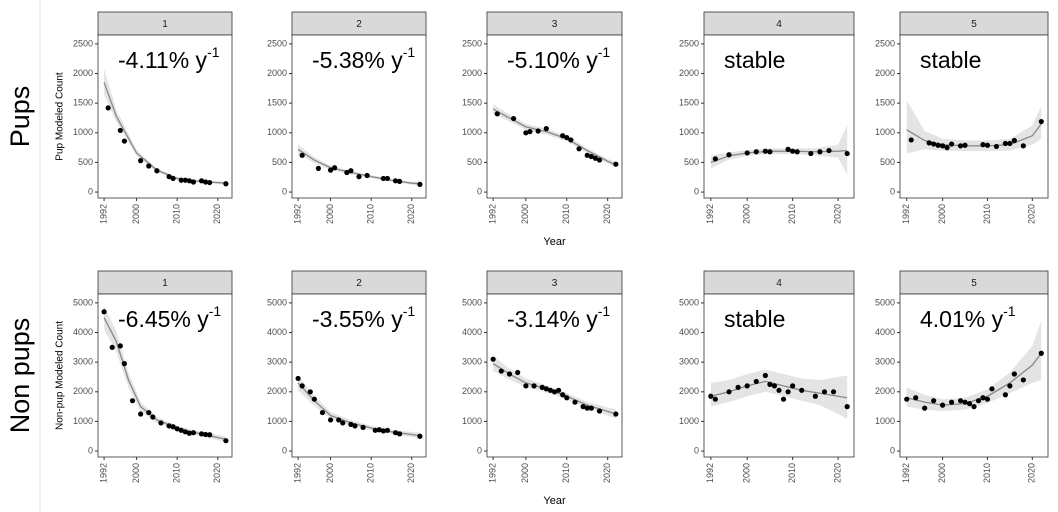 The image size is (1058, 512). I want to click on strip-label: 2, so click(359, 283).